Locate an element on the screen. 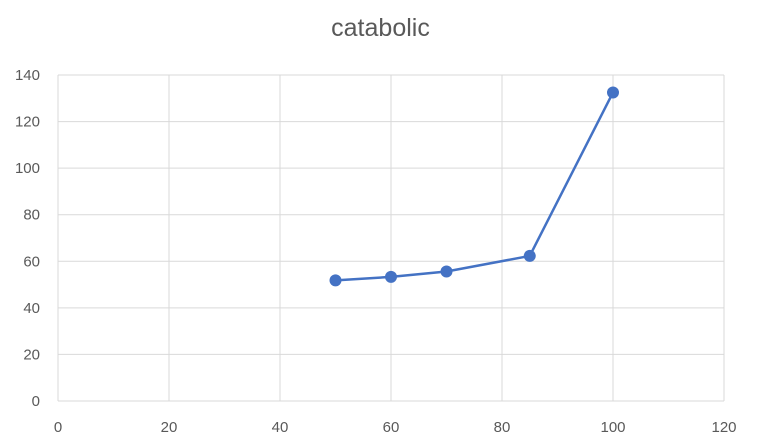 Image resolution: width=761 pixels, height=447 pixels. x-tick-label: 100 is located at coordinates (612, 427).